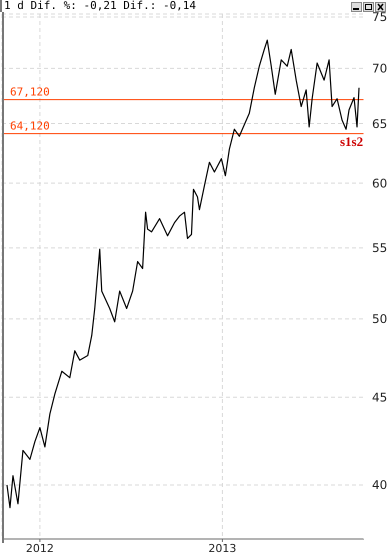 The image size is (388, 559). Describe the element at coordinates (352, 142) in the screenshot. I see `annotation: s1s2` at that location.